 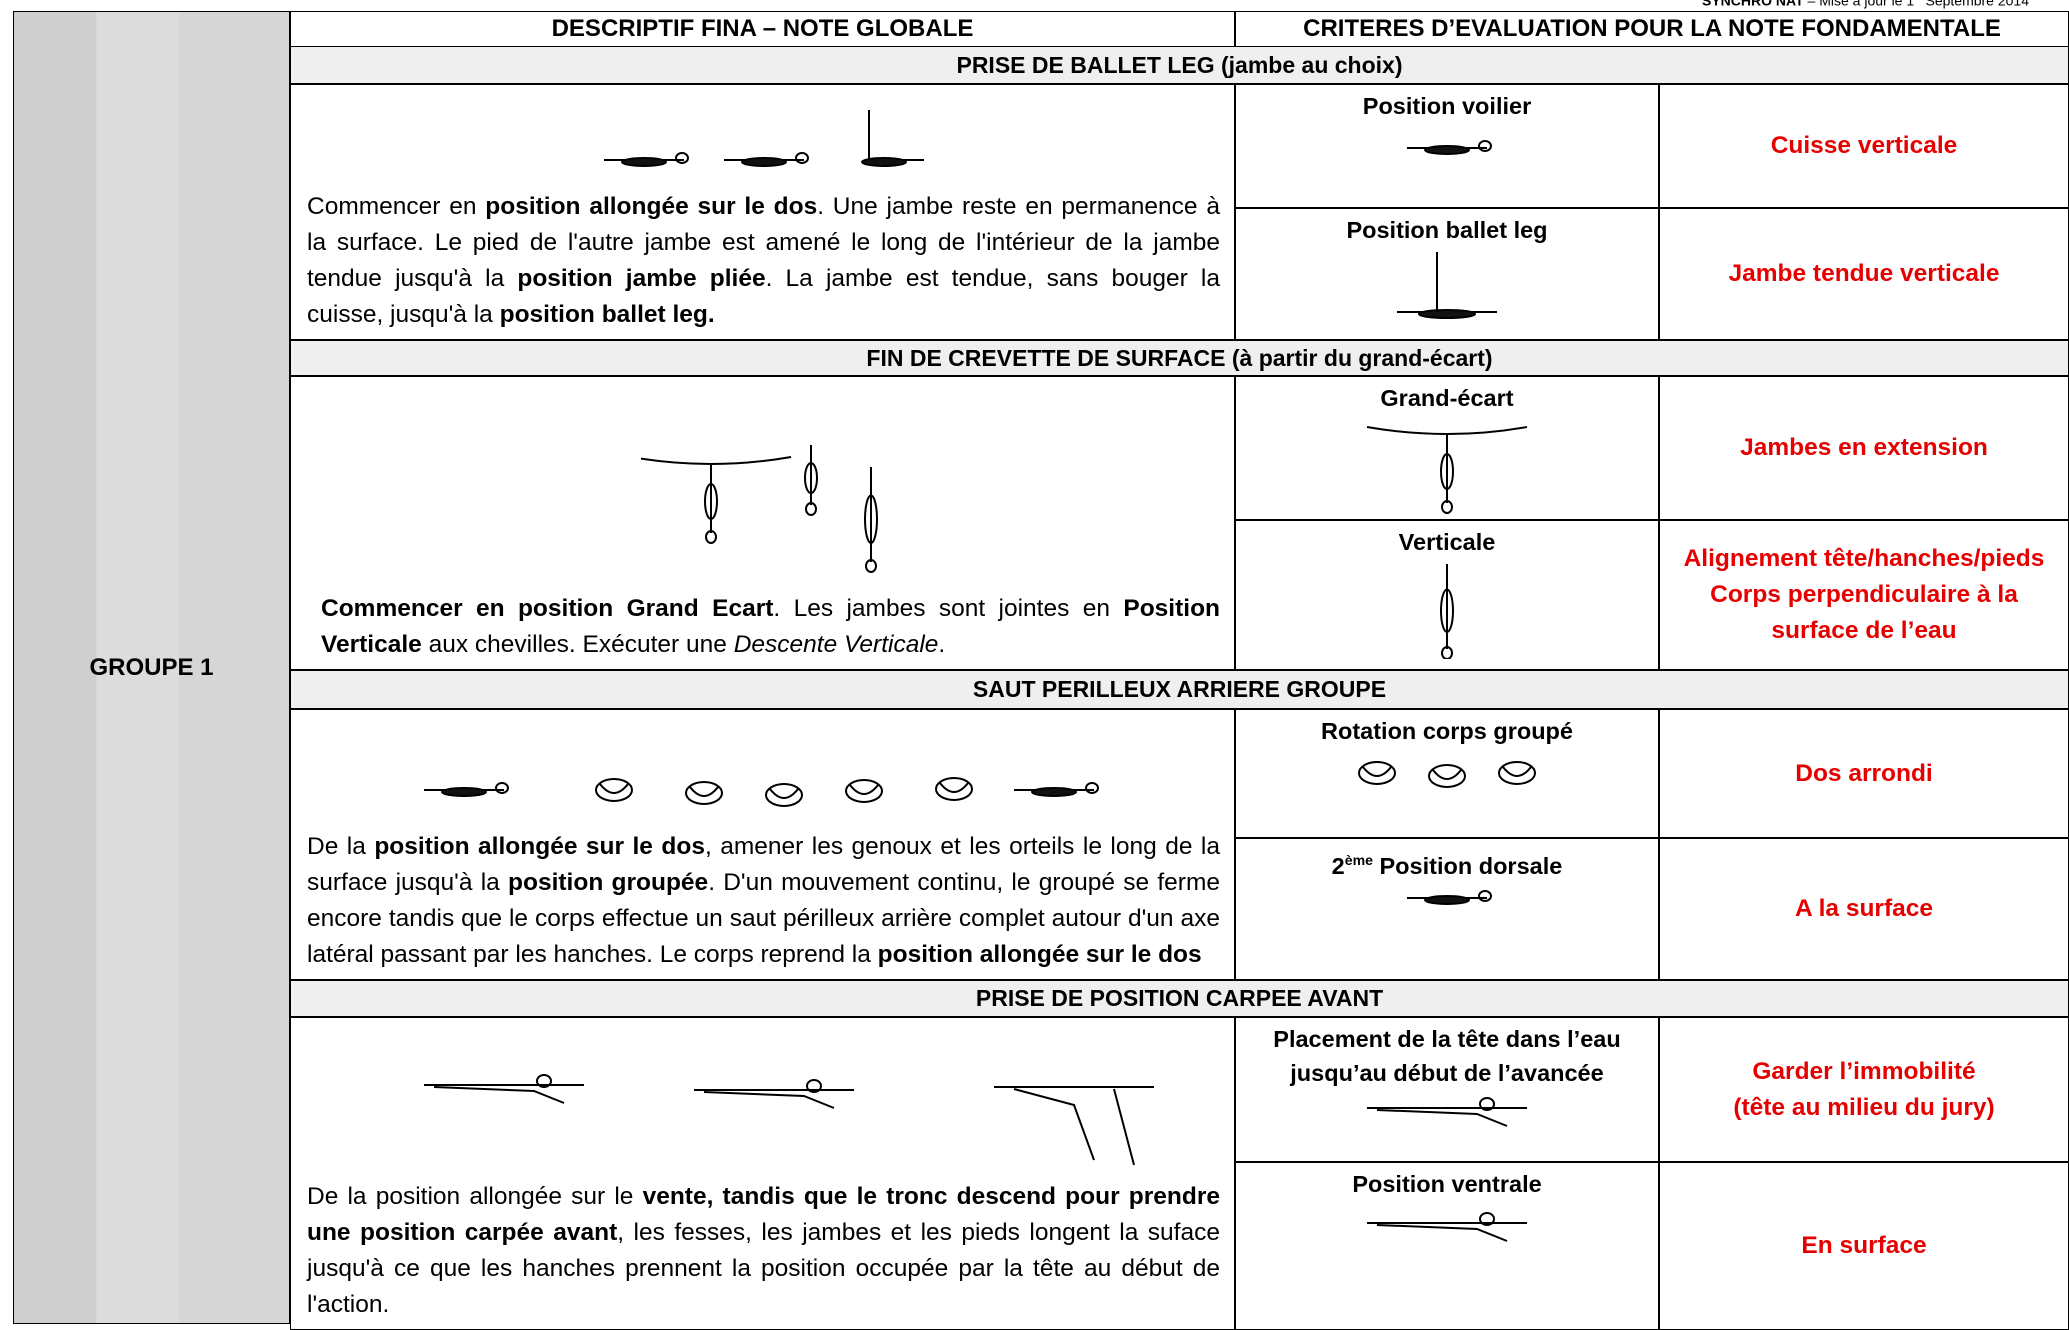 I want to click on criterion: Dos arrondi, so click(x=1864, y=773).